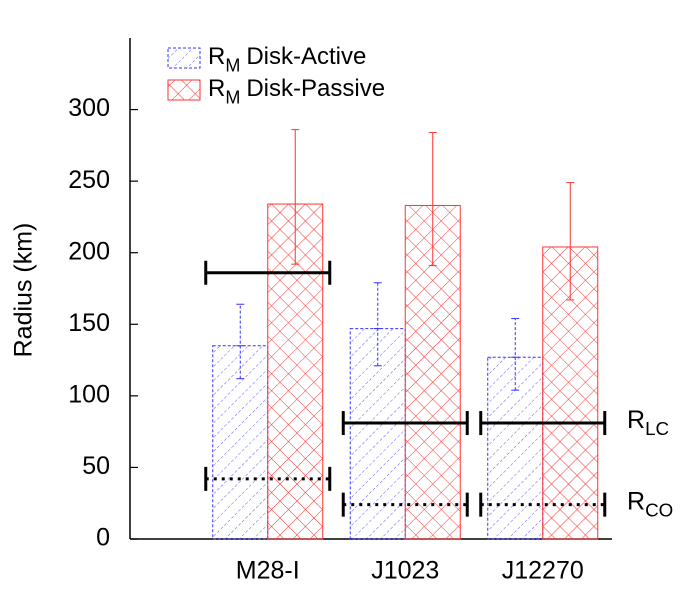 The image size is (700, 600). Describe the element at coordinates (89, 108) in the screenshot. I see `y-tick-label: 300` at that location.